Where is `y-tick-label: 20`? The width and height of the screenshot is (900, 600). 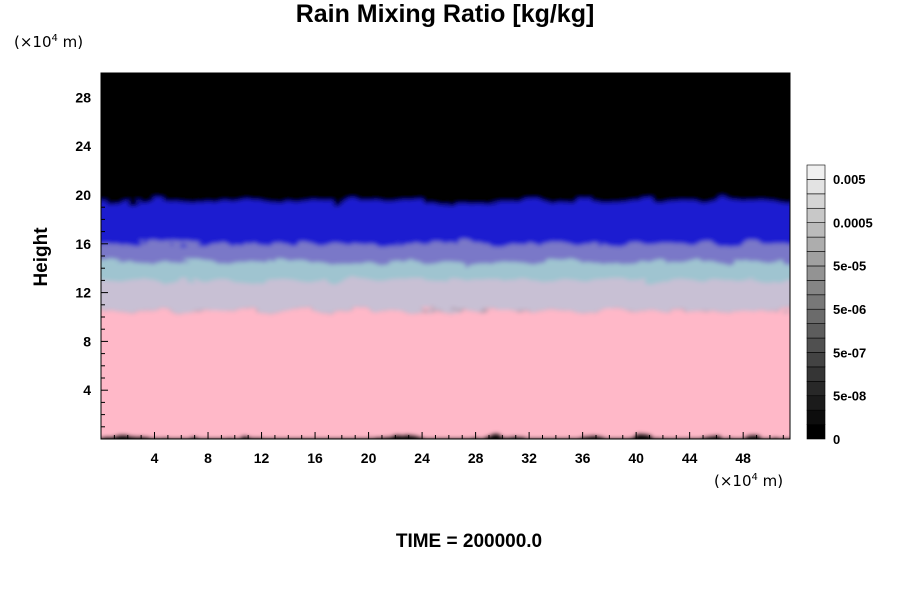 y-tick-label: 20 is located at coordinates (83, 195).